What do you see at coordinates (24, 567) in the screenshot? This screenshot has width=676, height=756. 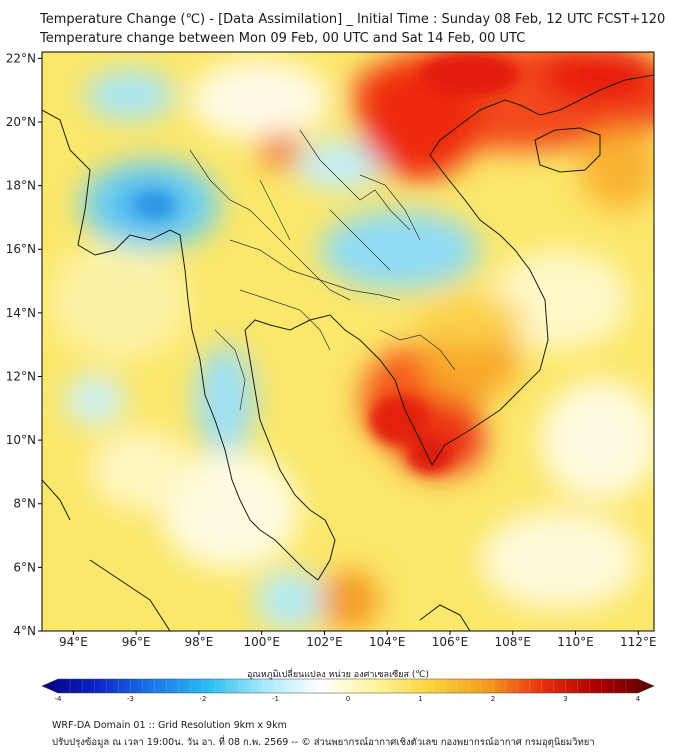 I see `lat-label: 6°N` at bounding box center [24, 567].